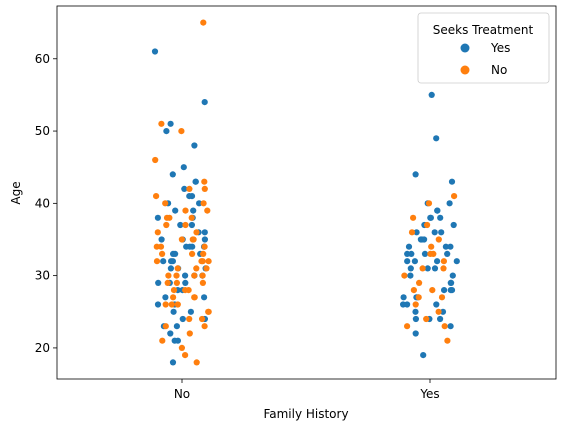 The image size is (563, 432). Describe the element at coordinates (42, 276) in the screenshot. I see `y-tick-label: 30` at that location.